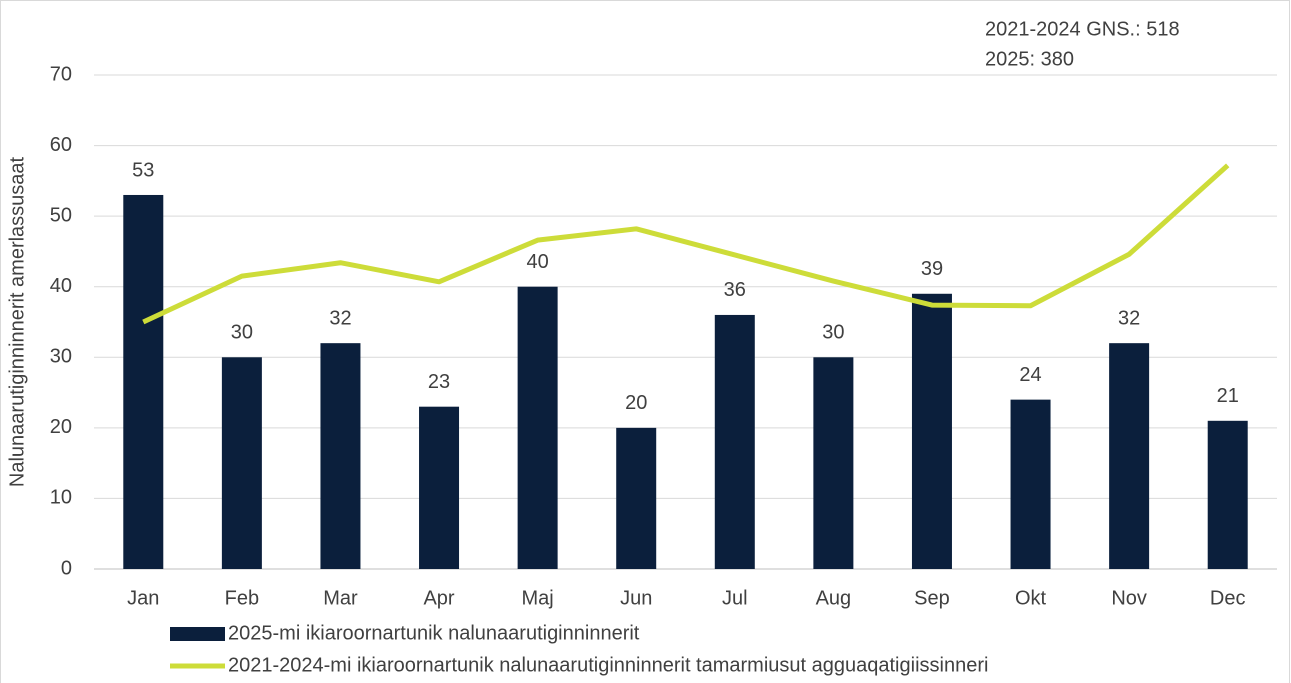  Describe the element at coordinates (61, 215) in the screenshot. I see `y-tick-label: 50` at that location.